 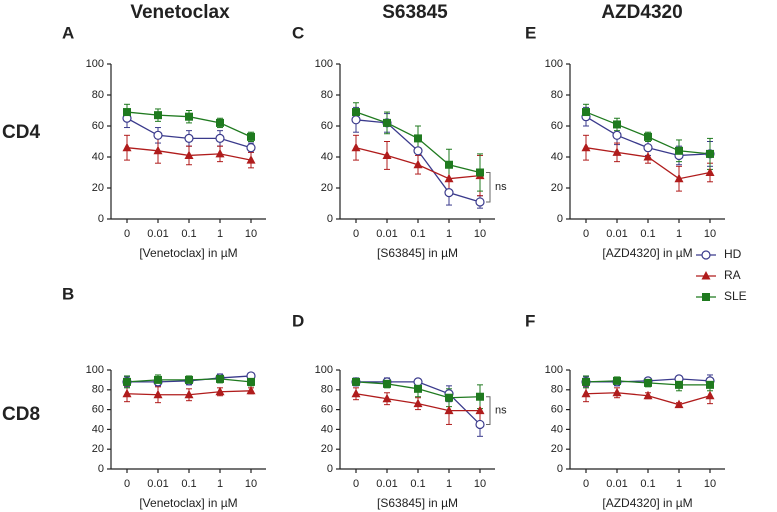 What do you see at coordinates (298, 32) in the screenshot?
I see `panel-letter: C` at bounding box center [298, 32].